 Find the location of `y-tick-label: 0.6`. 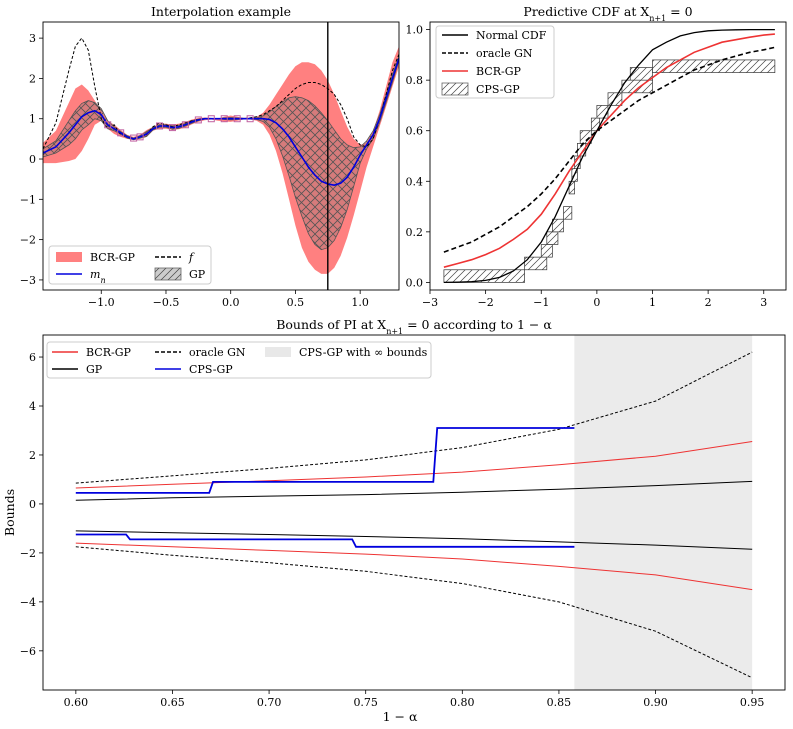

y-tick-label: 0.6 is located at coordinates (415, 131).